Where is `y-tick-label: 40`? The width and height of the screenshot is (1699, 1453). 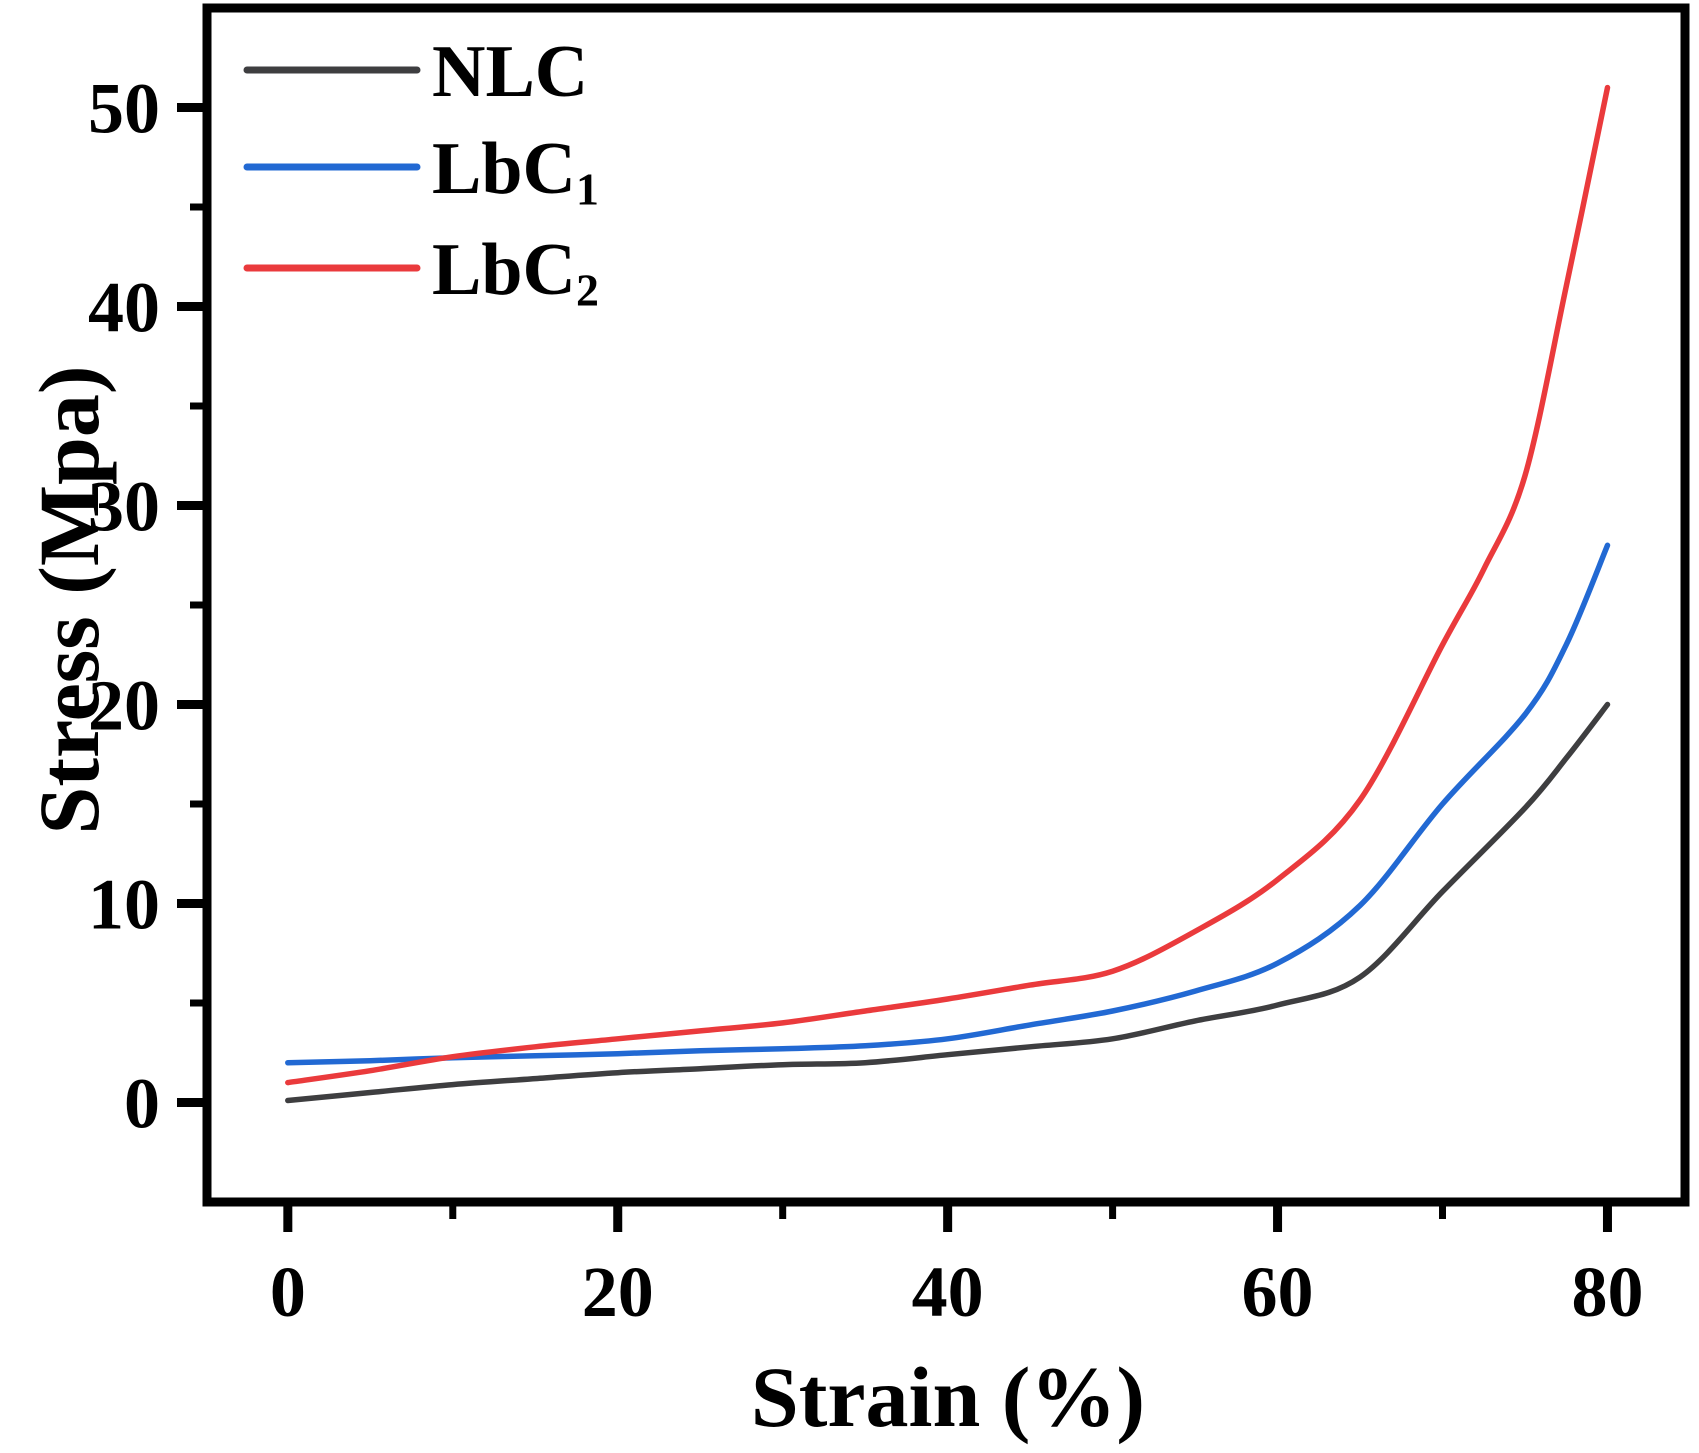
y-tick-label: 40 is located at coordinates (124, 308).